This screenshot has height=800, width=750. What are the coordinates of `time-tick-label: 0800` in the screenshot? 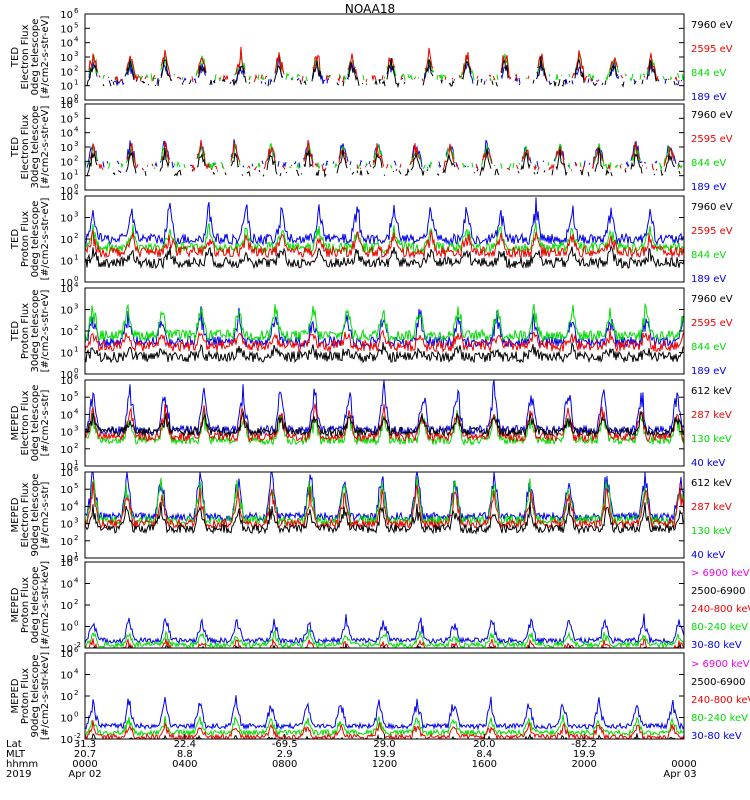 It's located at (284, 764).